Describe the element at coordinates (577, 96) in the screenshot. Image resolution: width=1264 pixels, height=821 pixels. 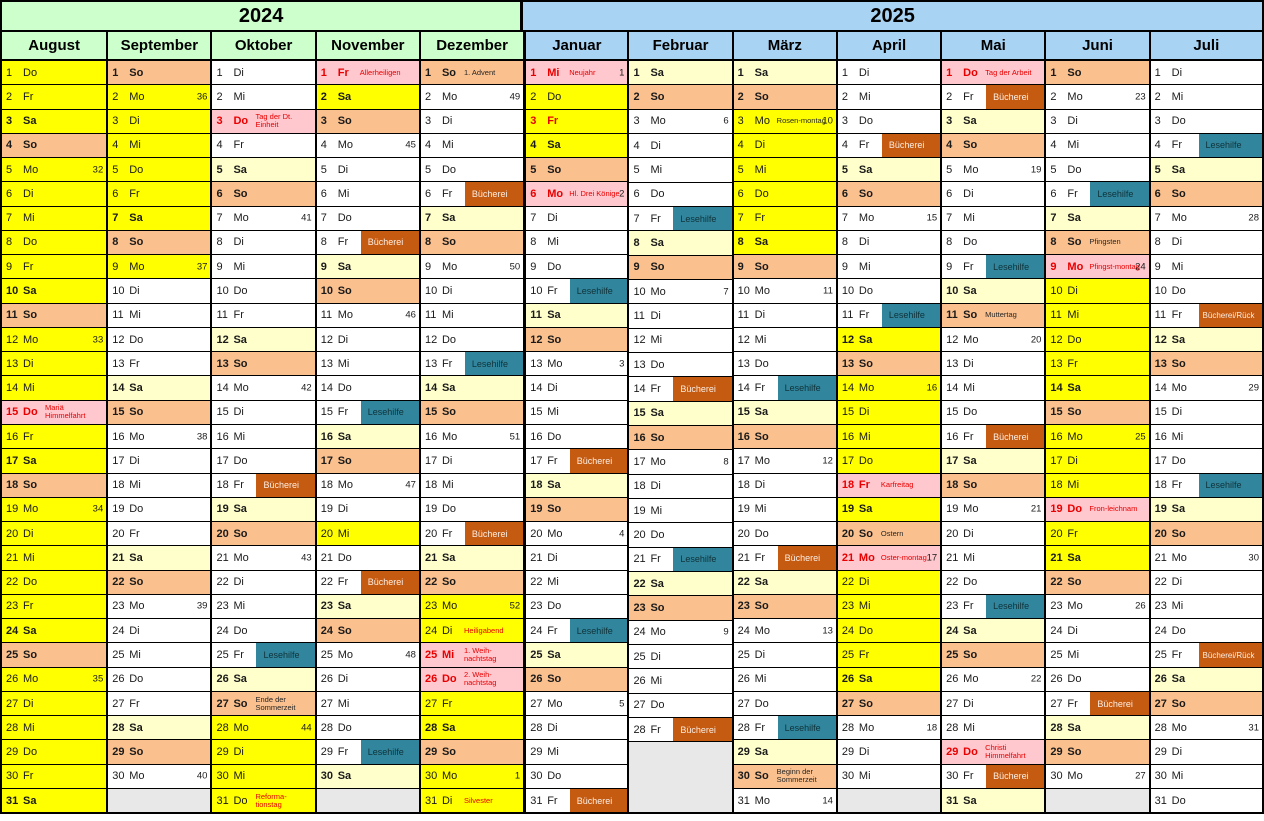
I see `day-cell: 2 Do` at that location.